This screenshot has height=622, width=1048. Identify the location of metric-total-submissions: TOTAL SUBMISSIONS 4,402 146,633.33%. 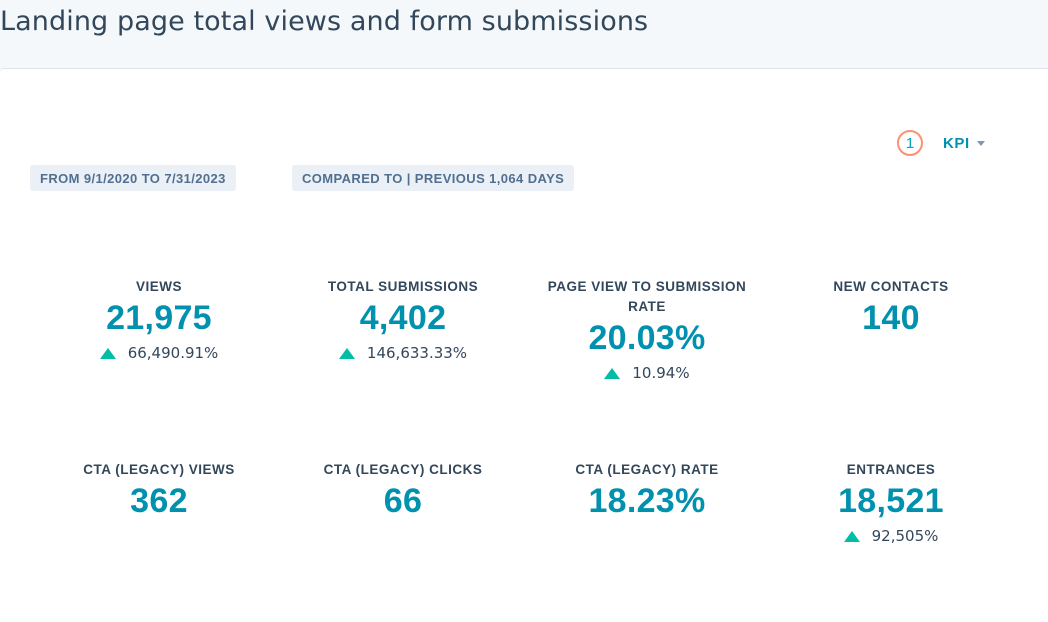
(403, 320).